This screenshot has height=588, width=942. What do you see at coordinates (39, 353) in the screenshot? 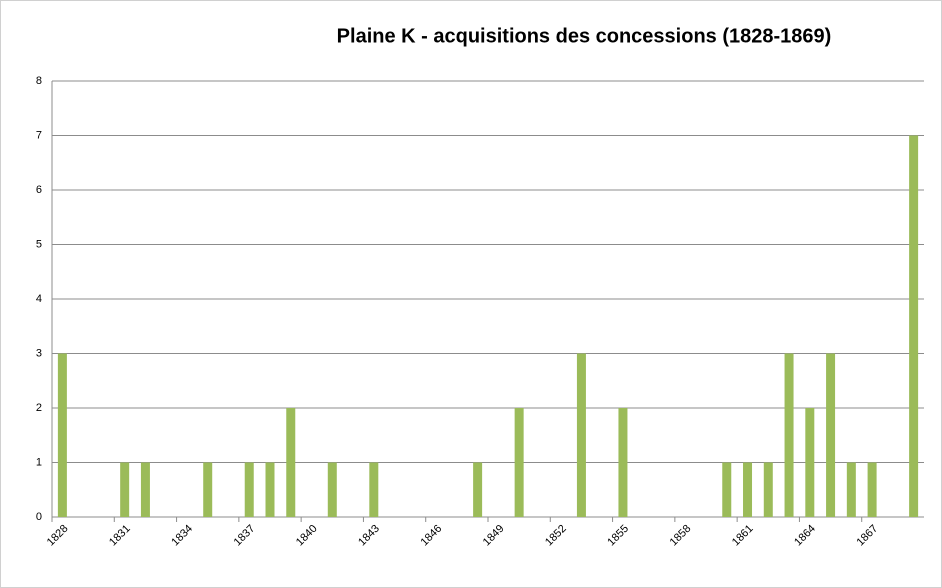
I see `y-tick-label: 3` at bounding box center [39, 353].